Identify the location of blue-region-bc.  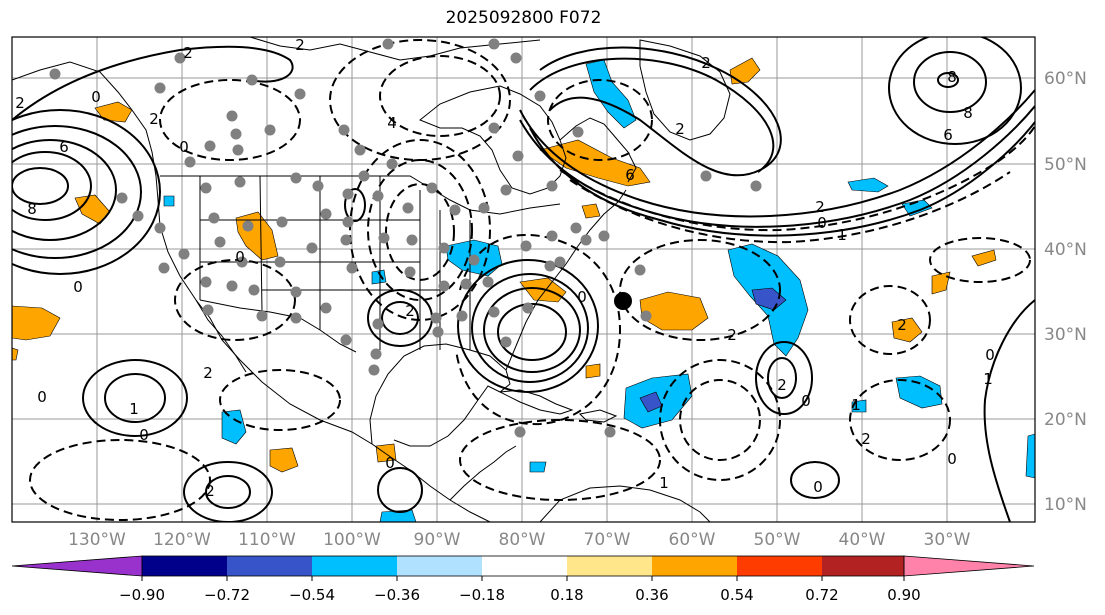
(169, 201).